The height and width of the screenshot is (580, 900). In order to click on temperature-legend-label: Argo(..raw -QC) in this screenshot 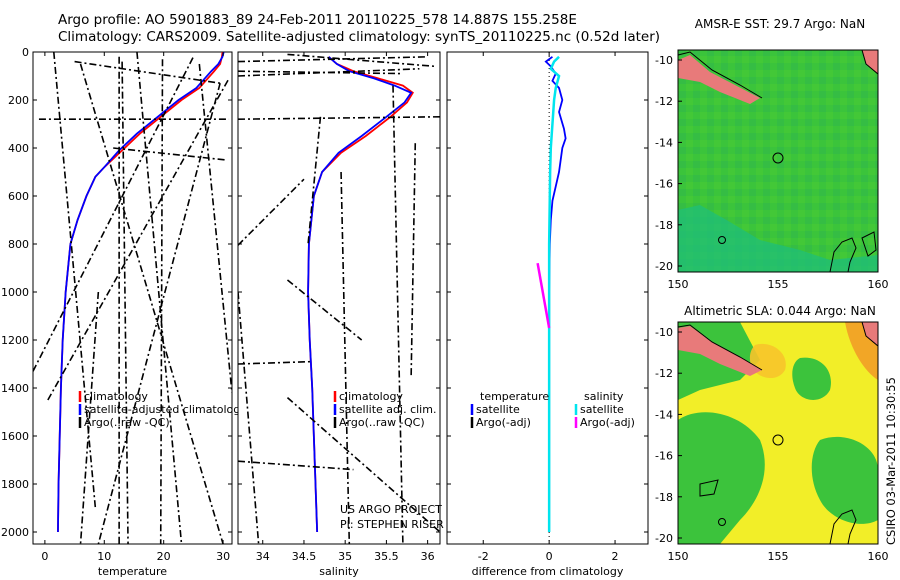, I will do `click(127, 422)`.